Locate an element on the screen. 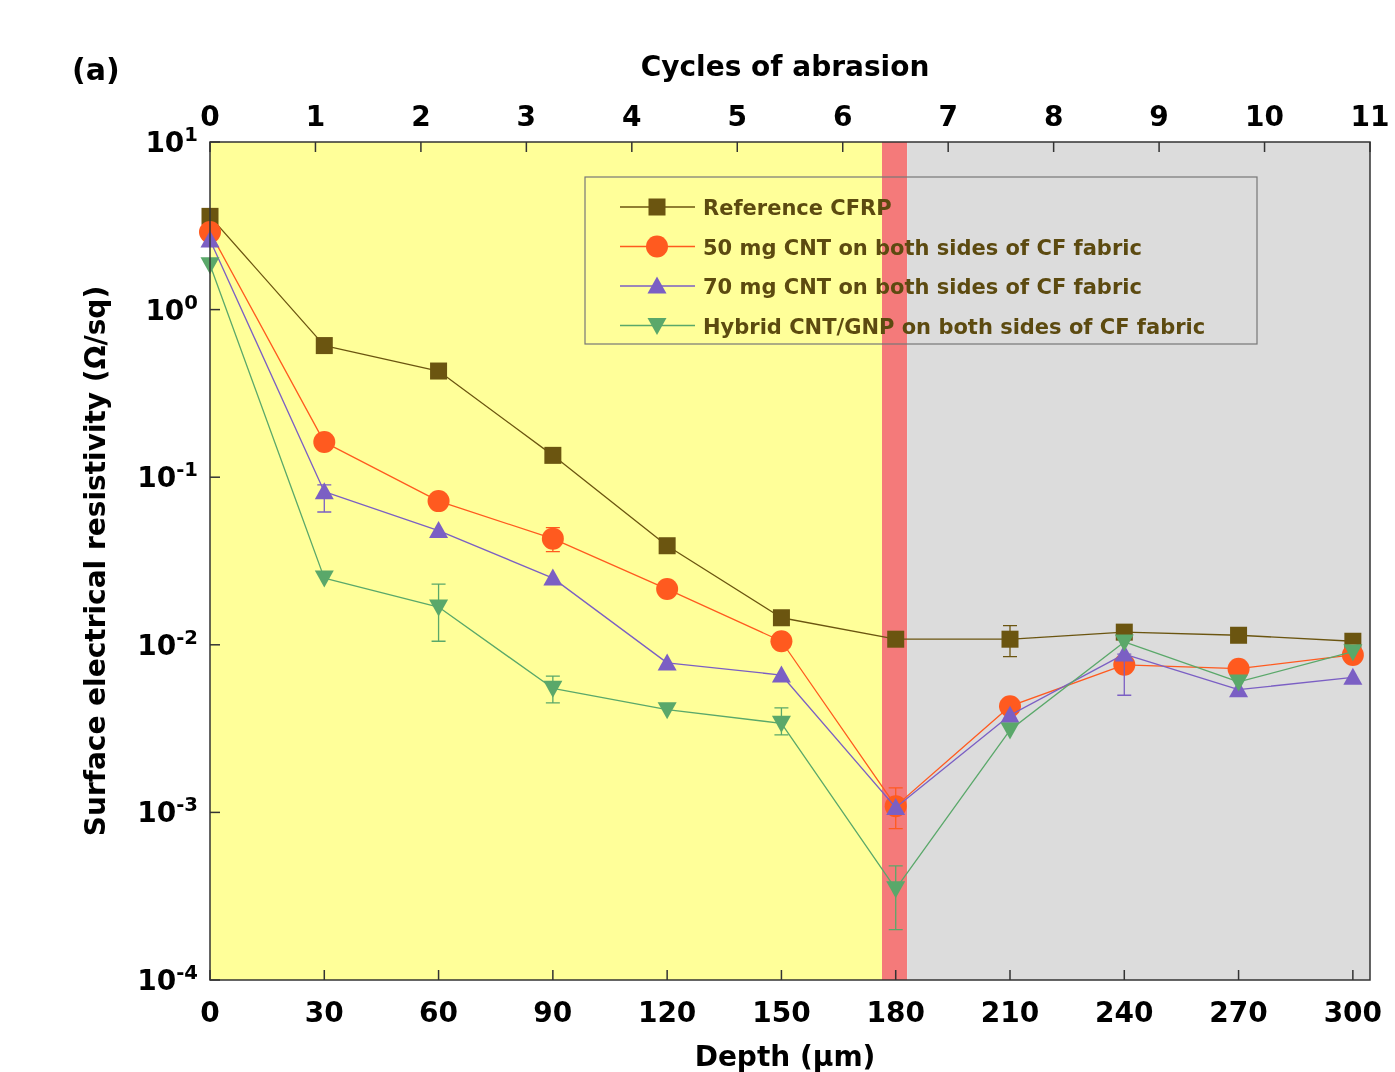 This screenshot has width=1395, height=1072. text: (a) is located at coordinates (96, 69).